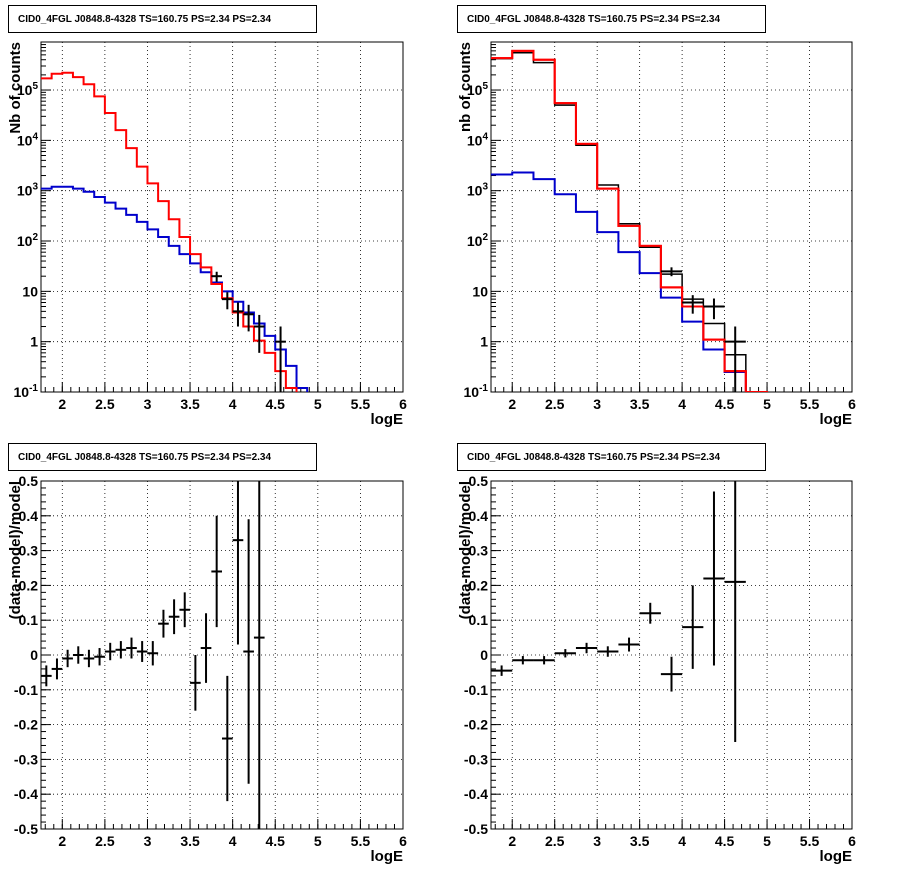  What do you see at coordinates (15, 88) in the screenshot?
I see `y-axis-label: Nb of counts` at bounding box center [15, 88].